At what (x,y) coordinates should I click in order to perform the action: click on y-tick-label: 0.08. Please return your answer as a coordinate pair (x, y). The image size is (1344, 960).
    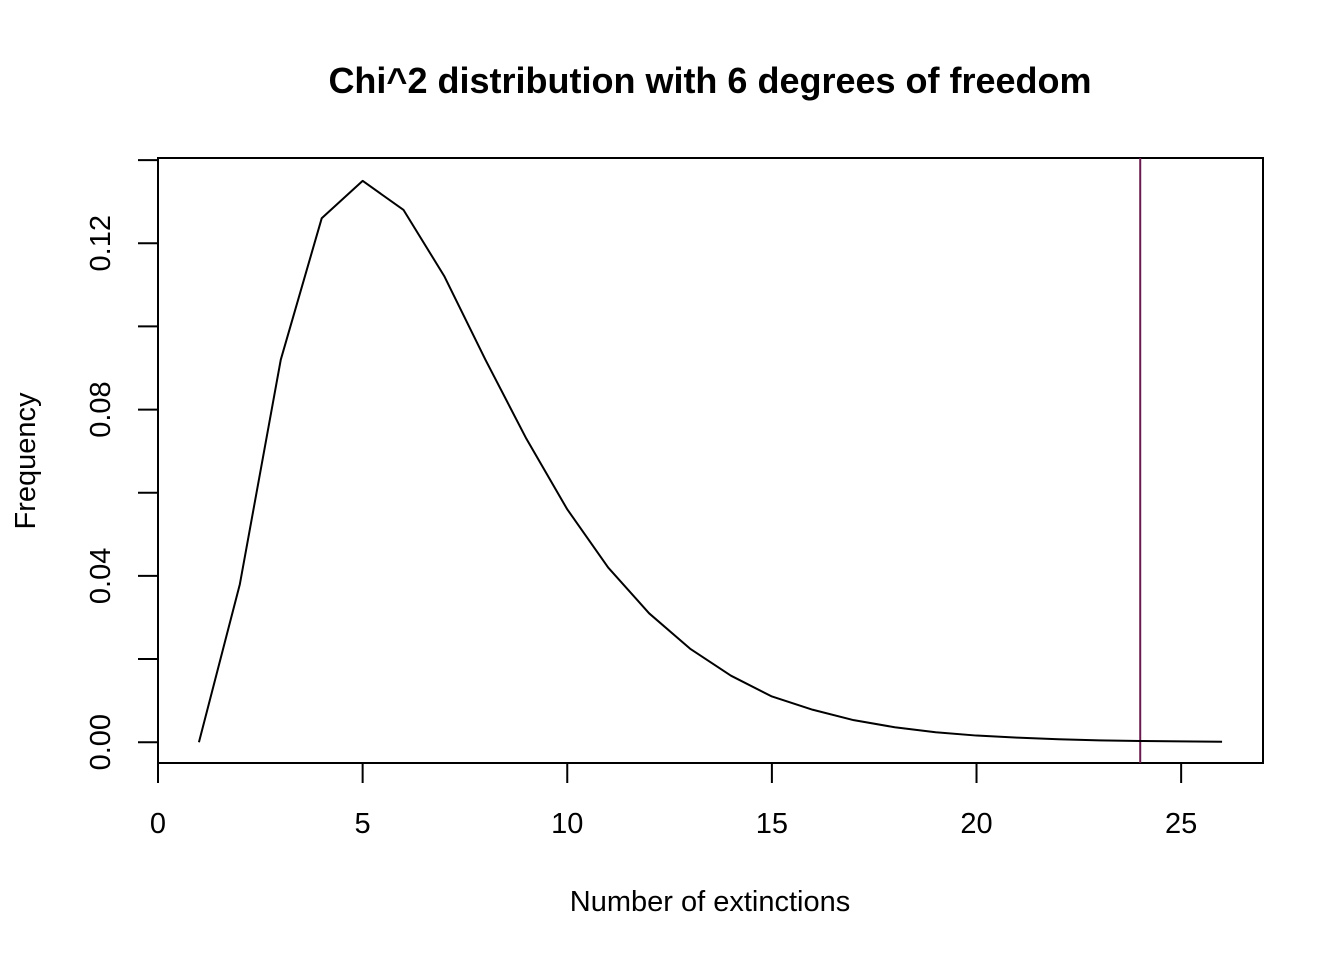
    Looking at the image, I should click on (101, 409).